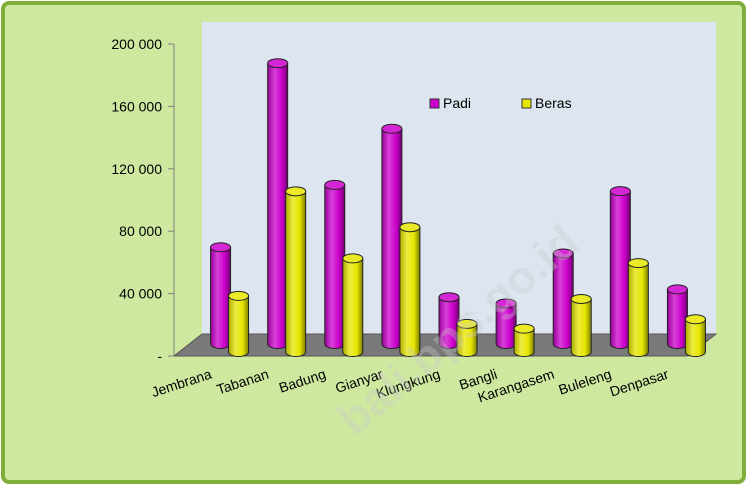 The height and width of the screenshot is (485, 747). What do you see at coordinates (140, 294) in the screenshot?
I see `y-tick-label: 40 000` at bounding box center [140, 294].